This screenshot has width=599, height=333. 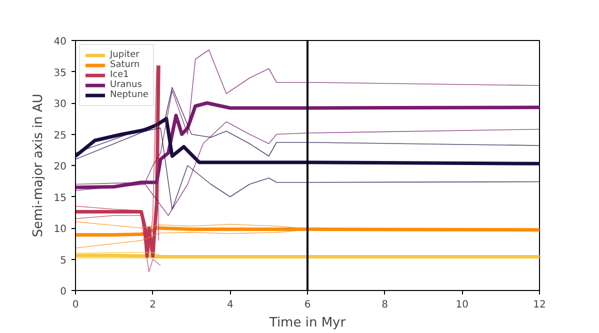 I want to click on x-tick-label: 10, so click(x=462, y=305).